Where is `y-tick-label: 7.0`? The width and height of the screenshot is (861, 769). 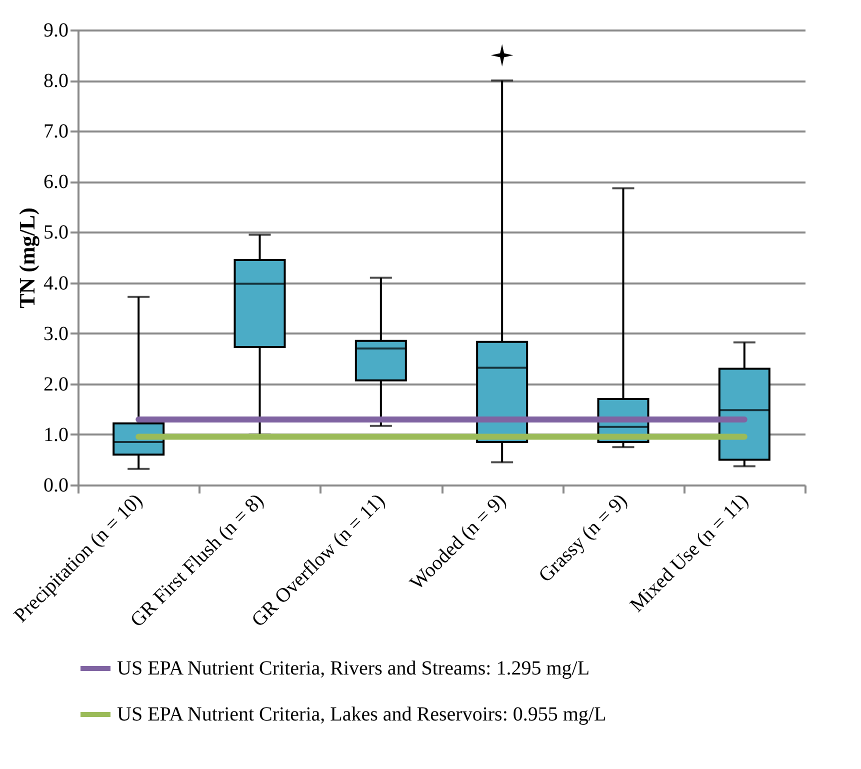 y-tick-label: 7.0 is located at coordinates (56, 131).